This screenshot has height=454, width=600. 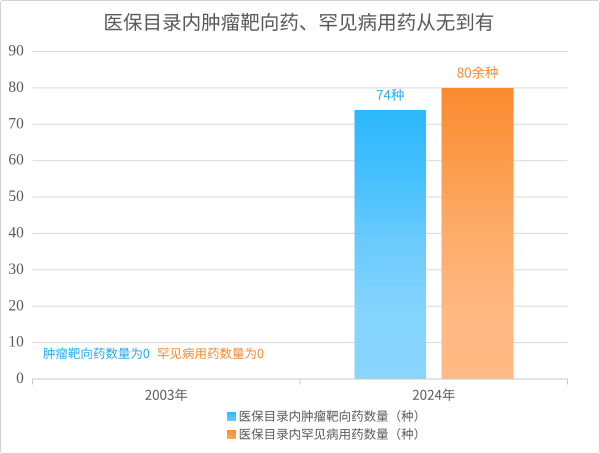 What do you see at coordinates (16, 87) in the screenshot?
I see `svg-text: 80` at bounding box center [16, 87].